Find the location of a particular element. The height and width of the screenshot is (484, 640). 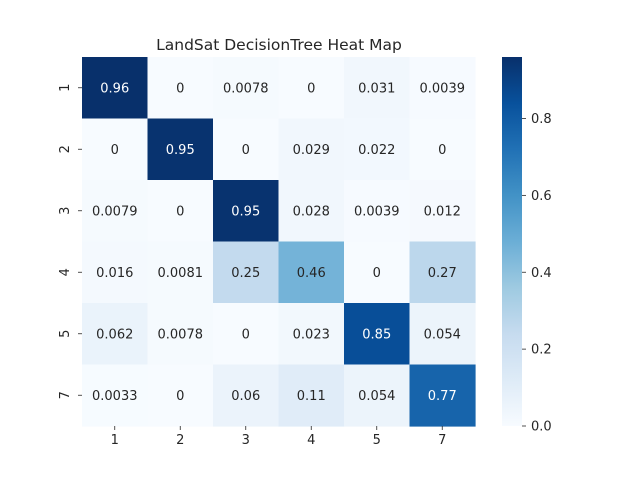

colorbar-tick-label: 0.0 is located at coordinates (541, 427).